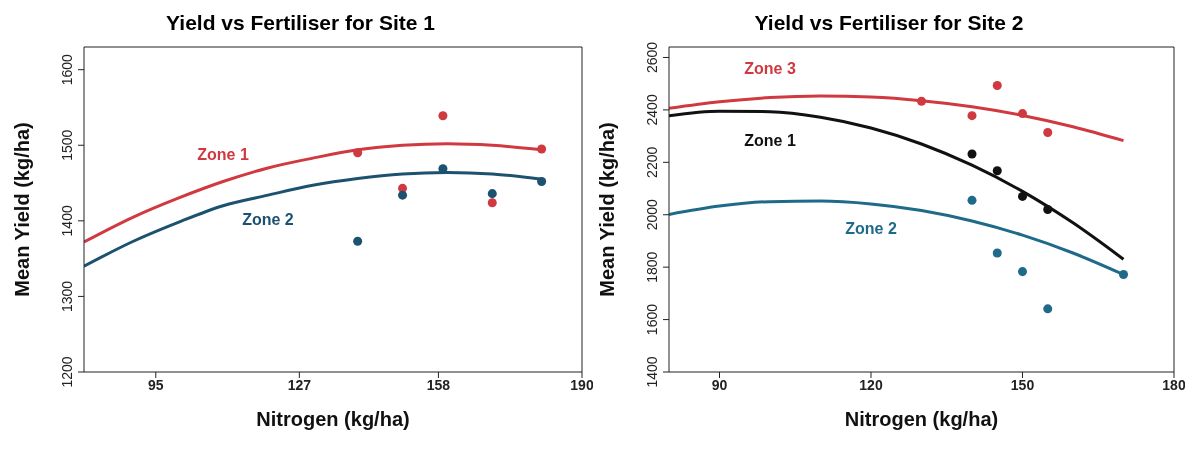  I want to click on y-tick-label: 1300, so click(67, 296).